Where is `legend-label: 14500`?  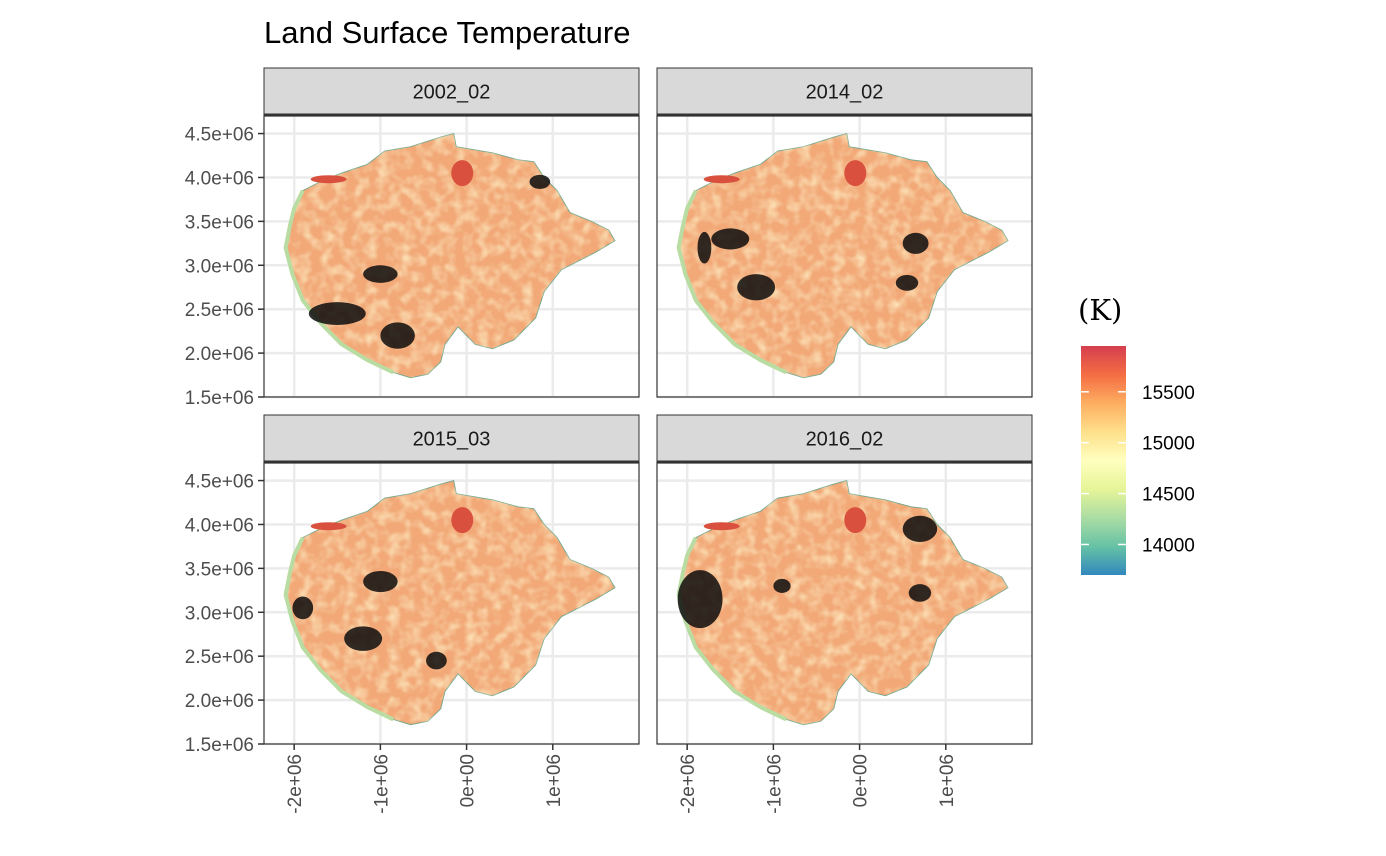
legend-label: 14500 is located at coordinates (1168, 495).